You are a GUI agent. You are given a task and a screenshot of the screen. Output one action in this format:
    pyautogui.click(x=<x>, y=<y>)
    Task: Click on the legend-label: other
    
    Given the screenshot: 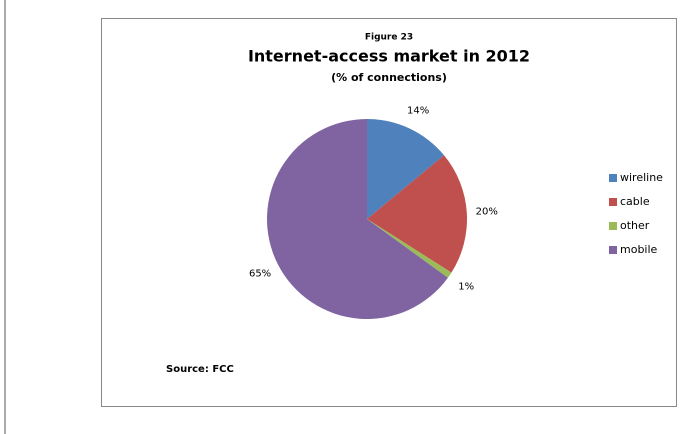 What is the action you would take?
    pyautogui.click(x=635, y=225)
    